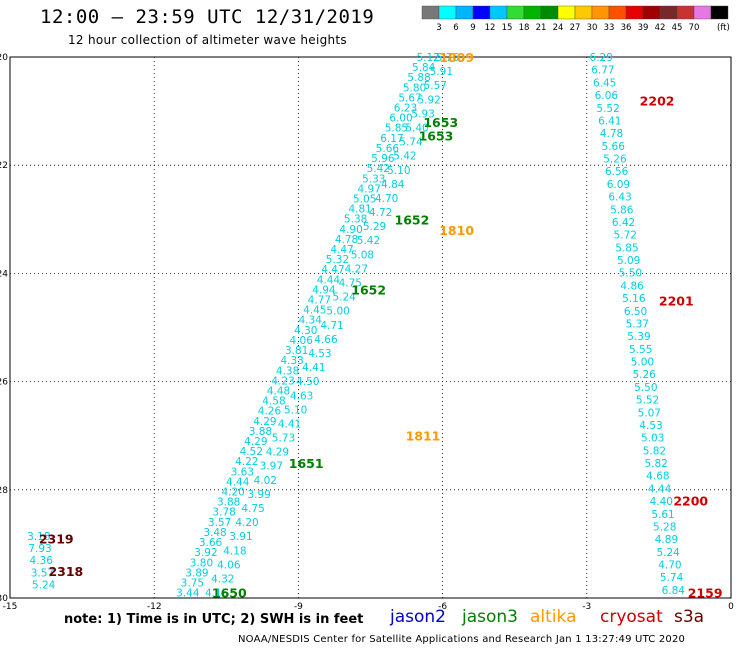 The image size is (740, 650). What do you see at coordinates (586, 607) in the screenshot?
I see `x-tick-label: -3` at bounding box center [586, 607].